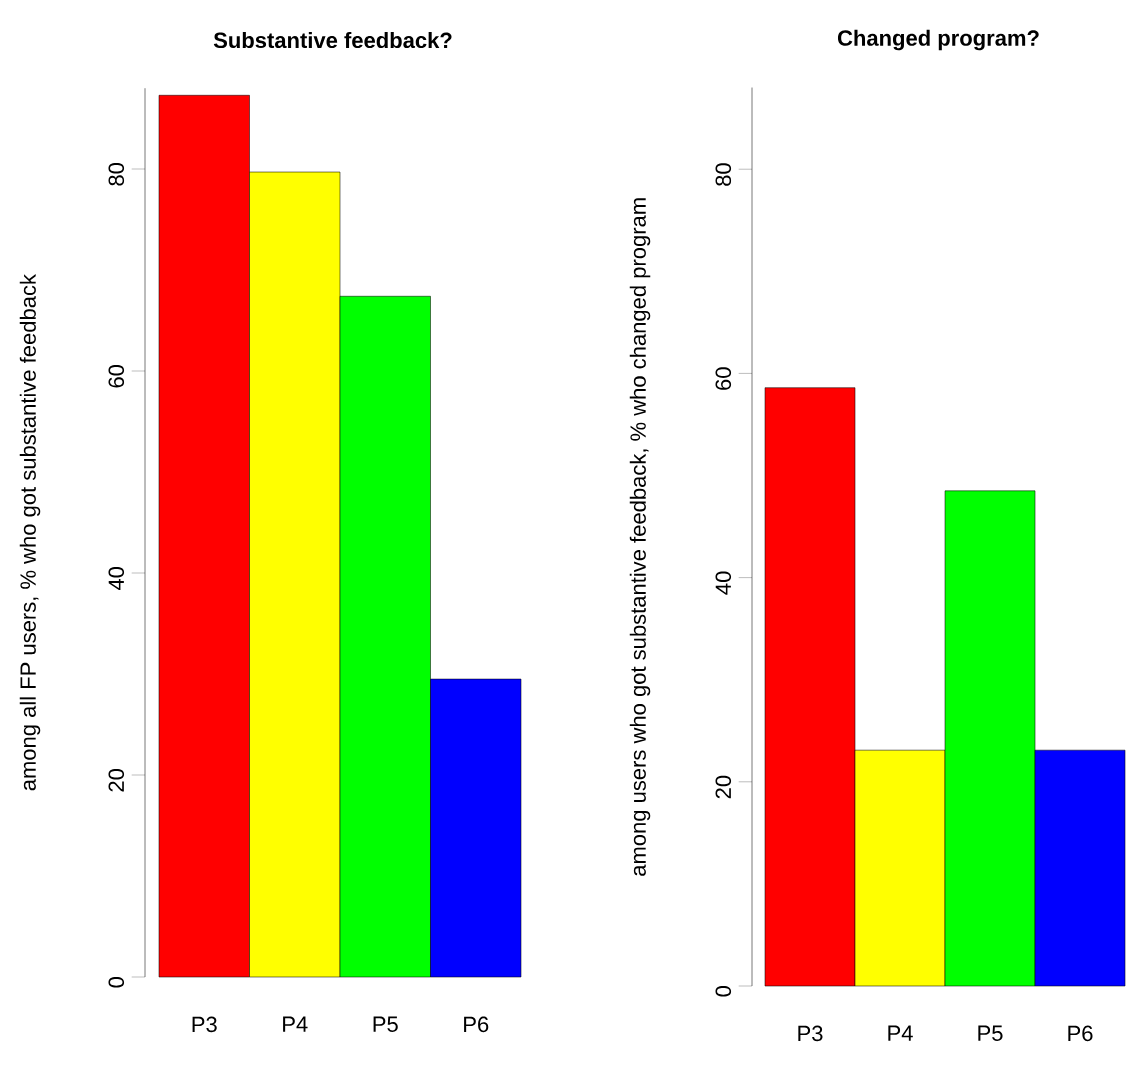 The height and width of the screenshot is (1067, 1126). What do you see at coordinates (332, 40) in the screenshot?
I see `chart-title: Substantive feedback?` at bounding box center [332, 40].